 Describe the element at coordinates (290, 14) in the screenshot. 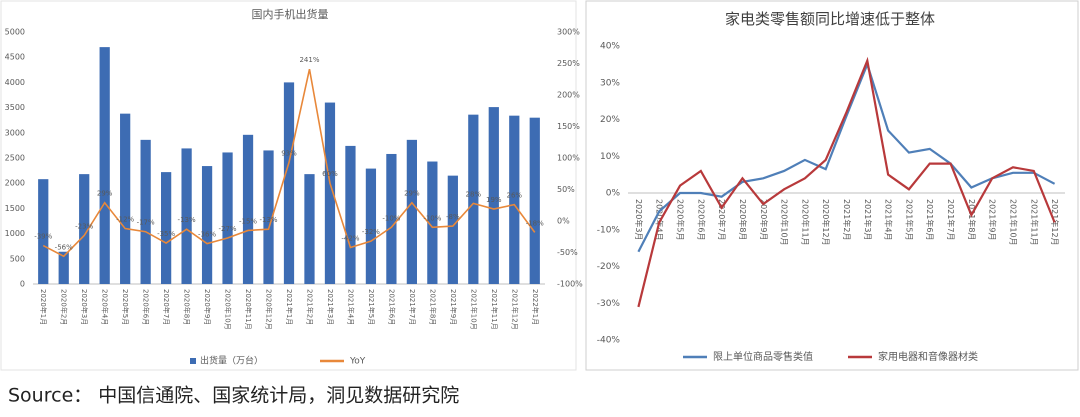

I see `chart-title: 国内手机出货量` at that location.